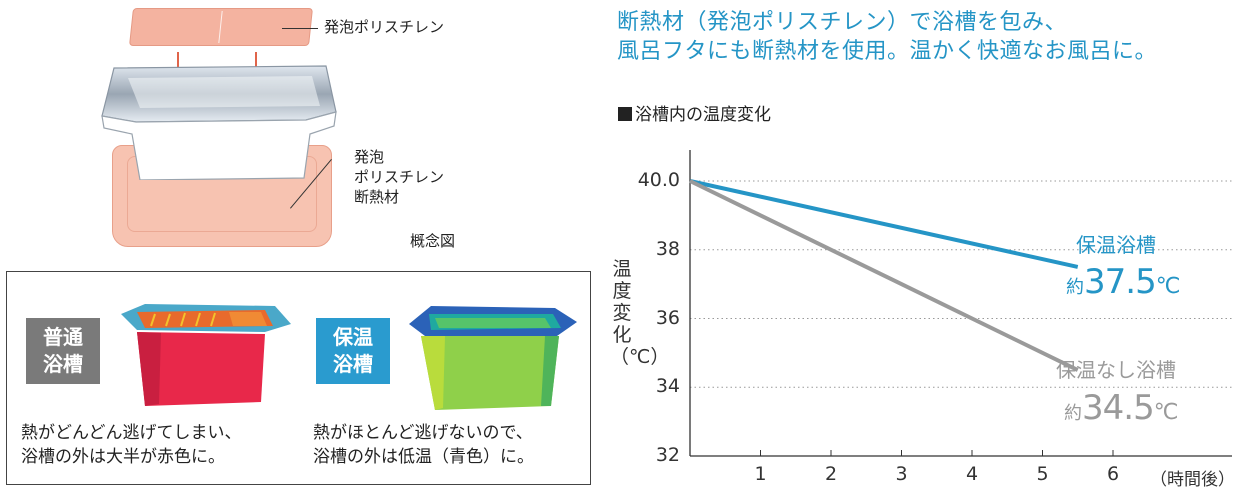  What do you see at coordinates (399, 177) in the screenshot?
I see `insulation-label-2: ポリスチレン` at bounding box center [399, 177].